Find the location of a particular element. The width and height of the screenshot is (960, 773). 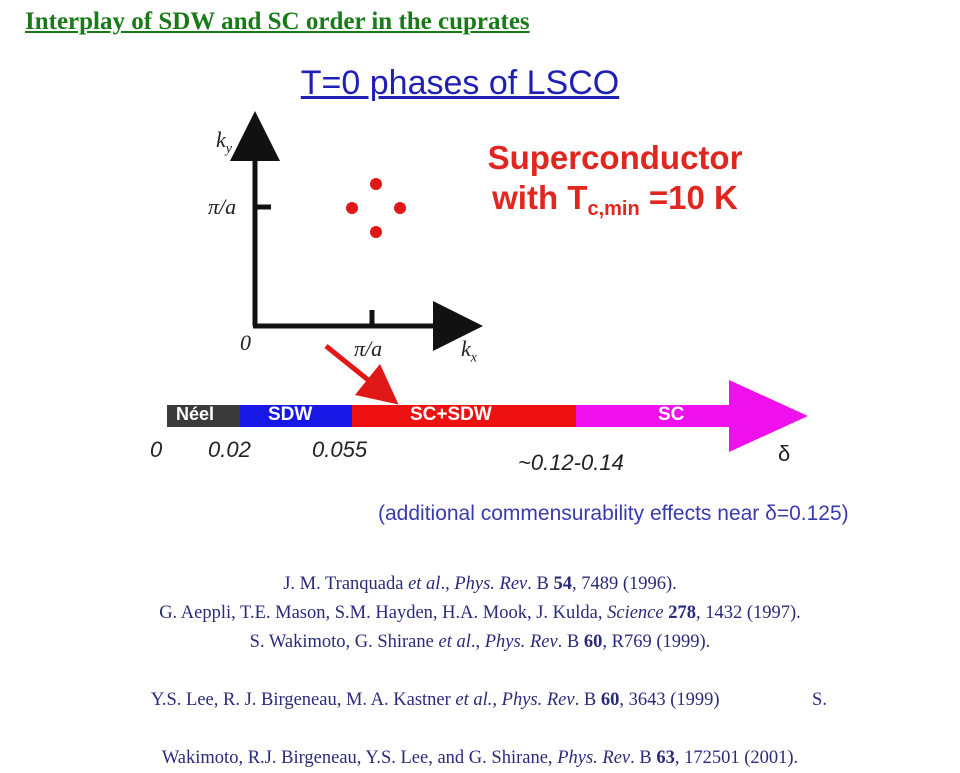

neel-label: Néel is located at coordinates (195, 414).